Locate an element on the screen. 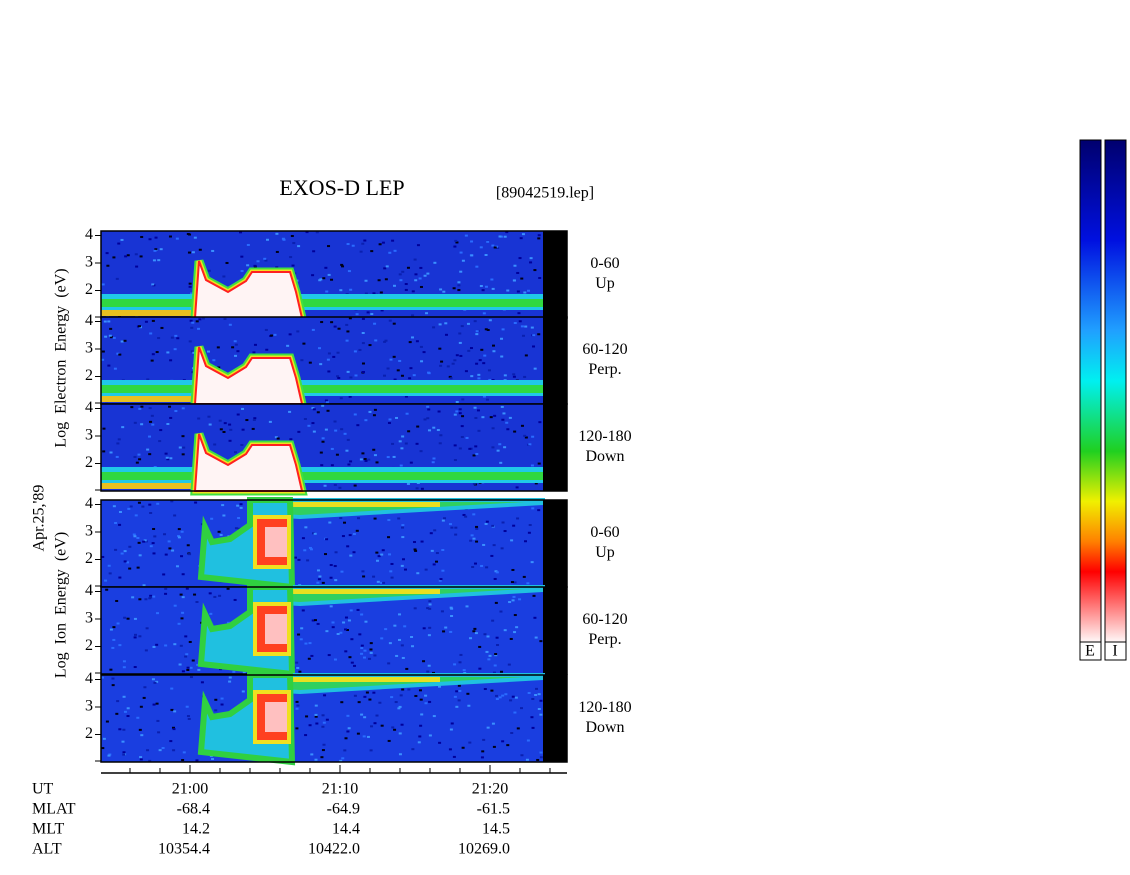 The image size is (1130, 875). colorbar-label: E is located at coordinates (1090, 651).